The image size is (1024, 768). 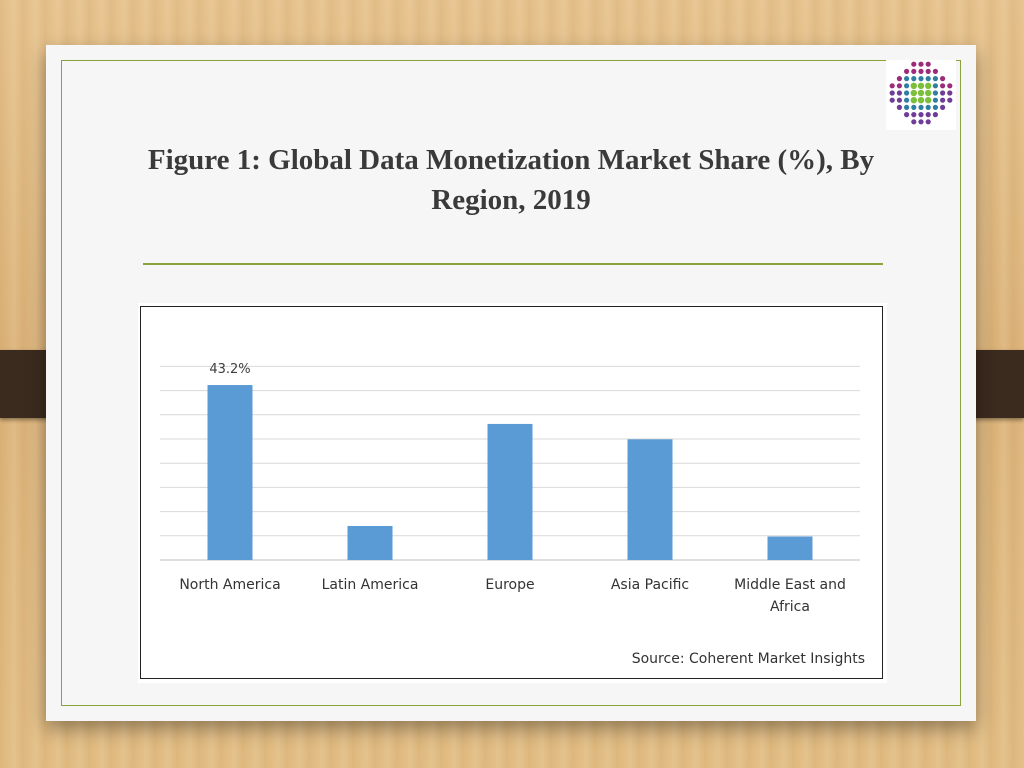 What do you see at coordinates (650, 499) in the screenshot?
I see `bar-asia-pacific` at bounding box center [650, 499].